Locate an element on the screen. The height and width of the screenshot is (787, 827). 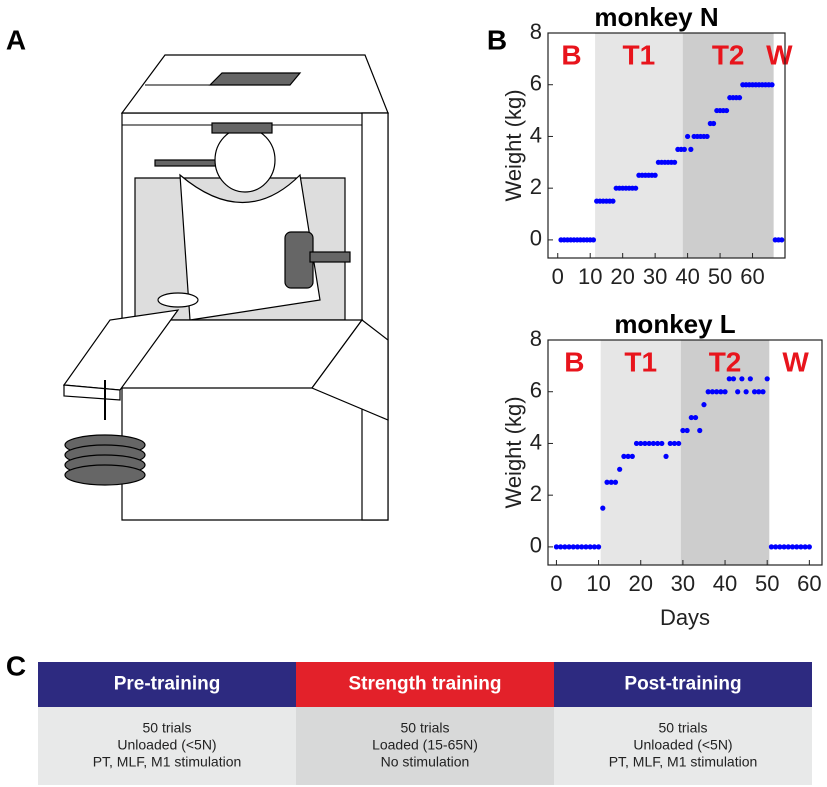
x-axis-label: Days is located at coordinates (685, 617).